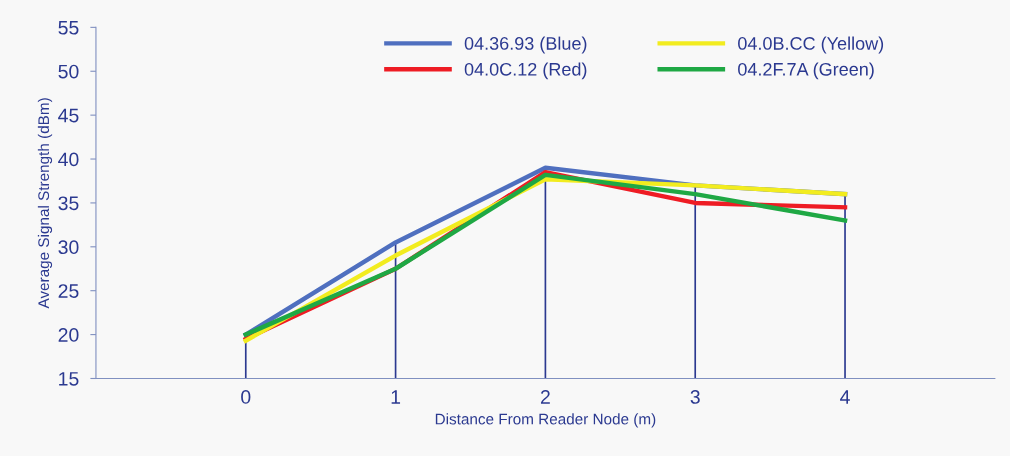  I want to click on x-tick-label: 3, so click(695, 397).